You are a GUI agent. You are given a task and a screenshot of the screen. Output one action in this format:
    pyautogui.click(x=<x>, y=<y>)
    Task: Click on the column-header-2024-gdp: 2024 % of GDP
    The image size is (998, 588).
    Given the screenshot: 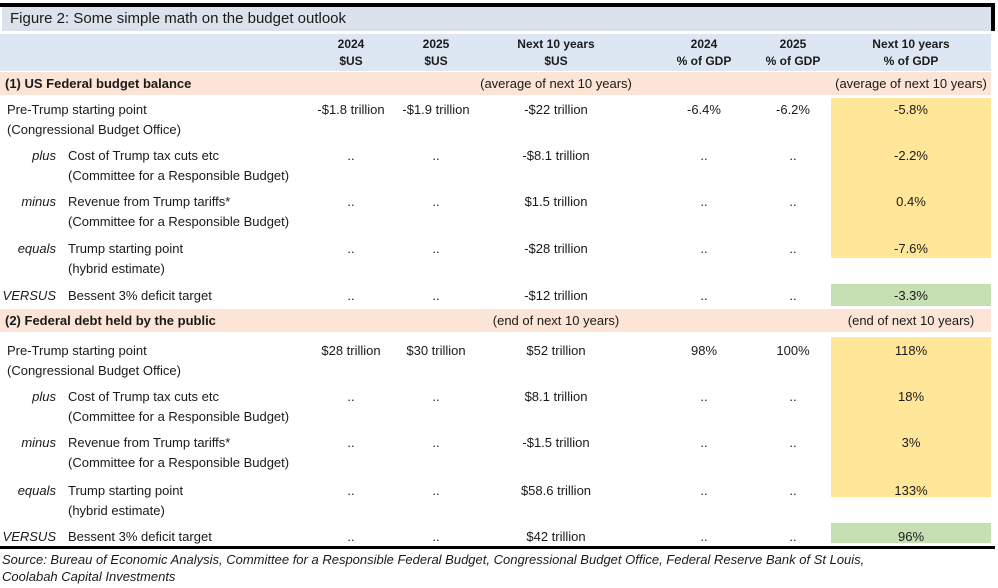 What is the action you would take?
    pyautogui.click(x=704, y=52)
    